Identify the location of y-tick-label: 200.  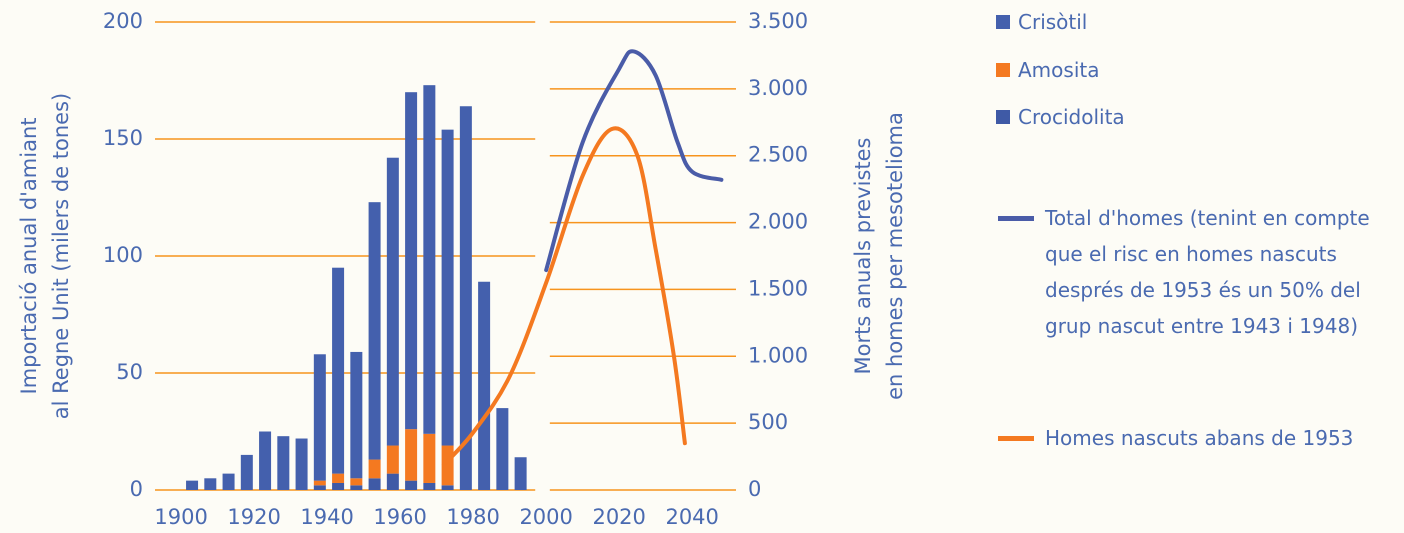
(123, 21).